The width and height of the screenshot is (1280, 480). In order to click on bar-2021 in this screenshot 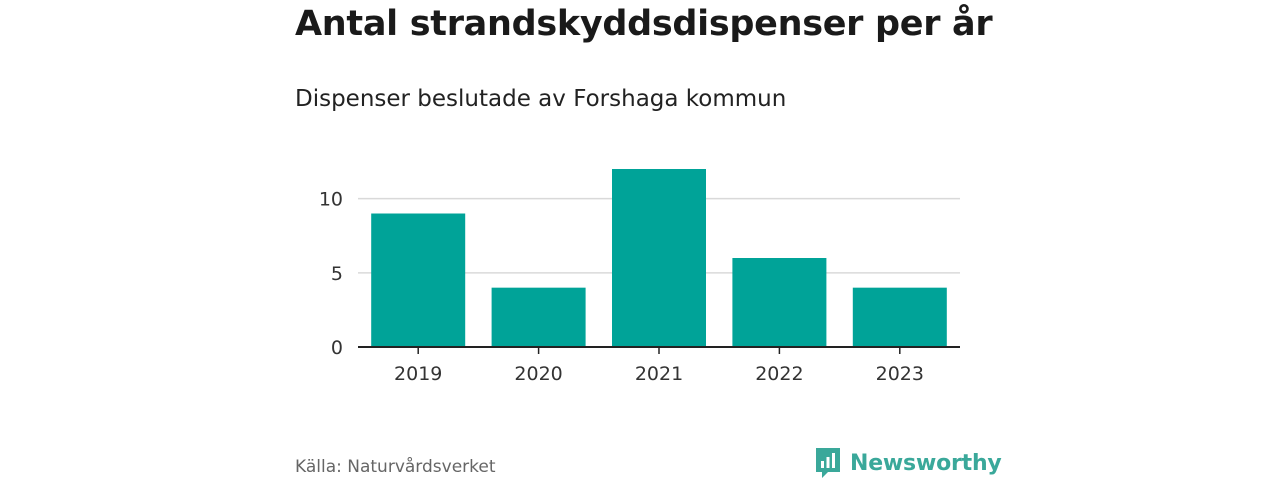, I will do `click(659, 258)`.